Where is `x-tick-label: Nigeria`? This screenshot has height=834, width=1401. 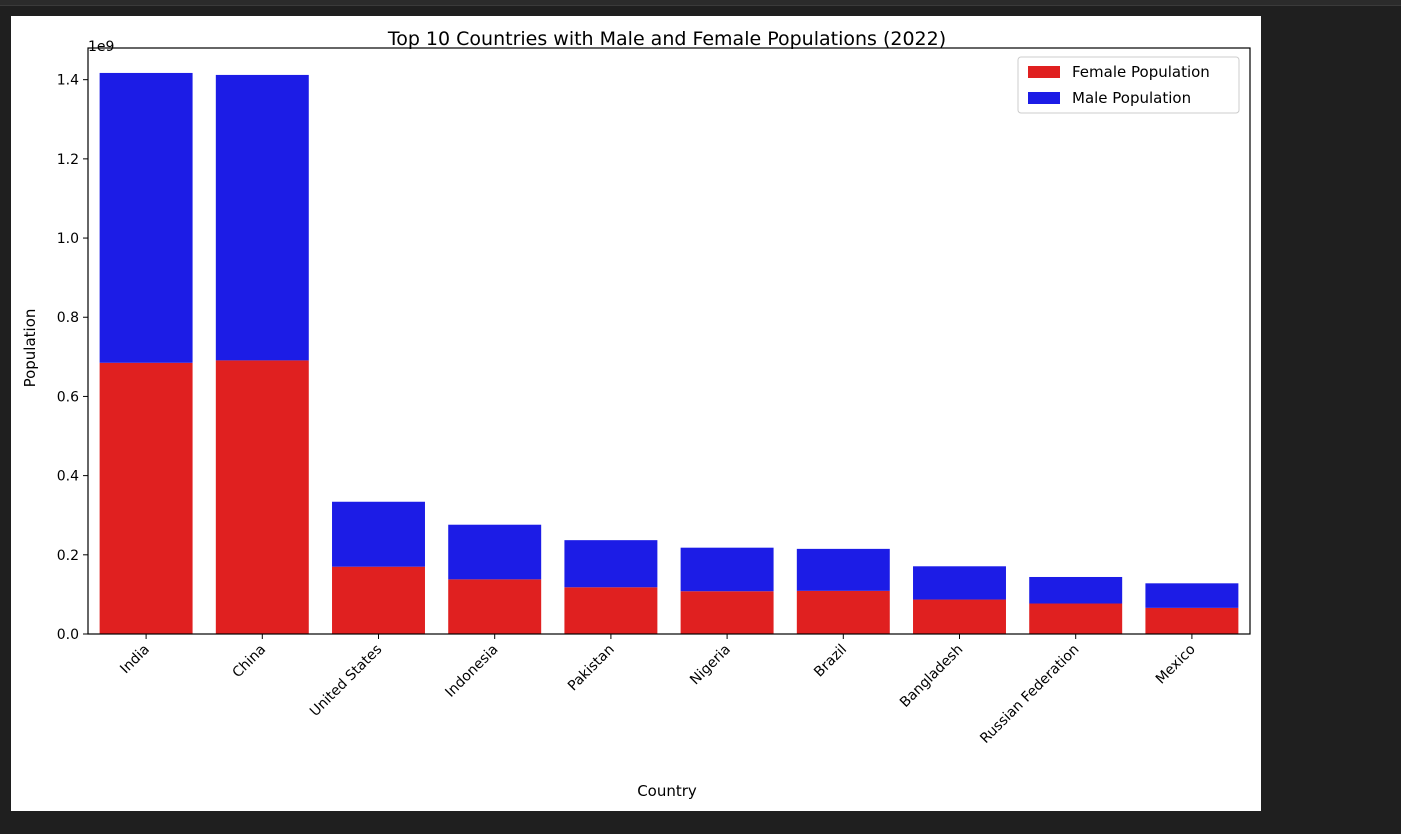
x-tick-label: Nigeria is located at coordinates (710, 665).